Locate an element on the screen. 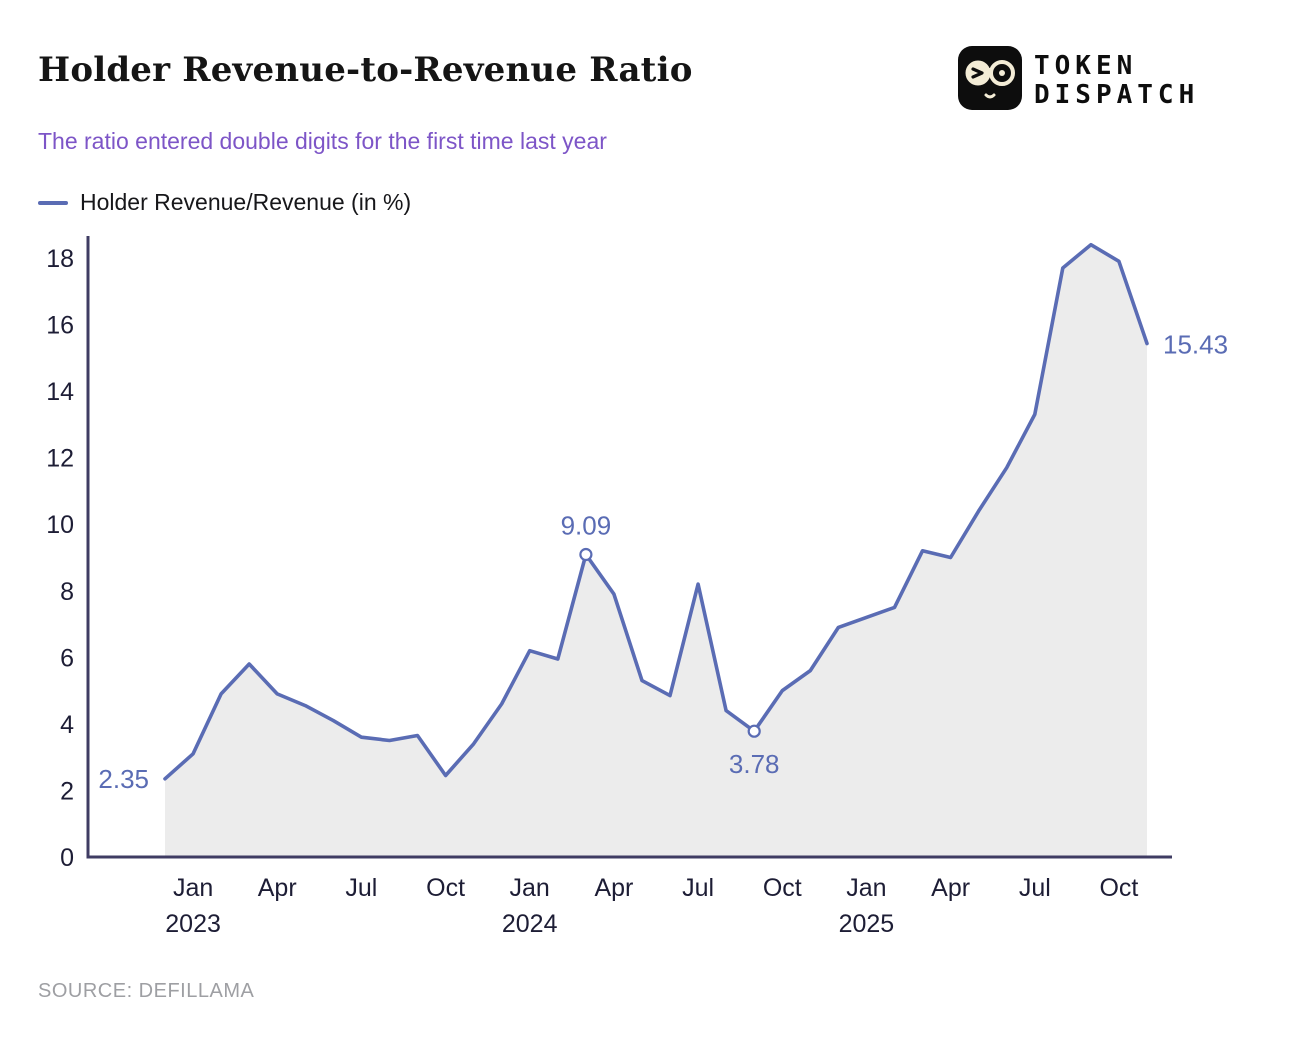  legend-line-swatch is located at coordinates (53, 202).